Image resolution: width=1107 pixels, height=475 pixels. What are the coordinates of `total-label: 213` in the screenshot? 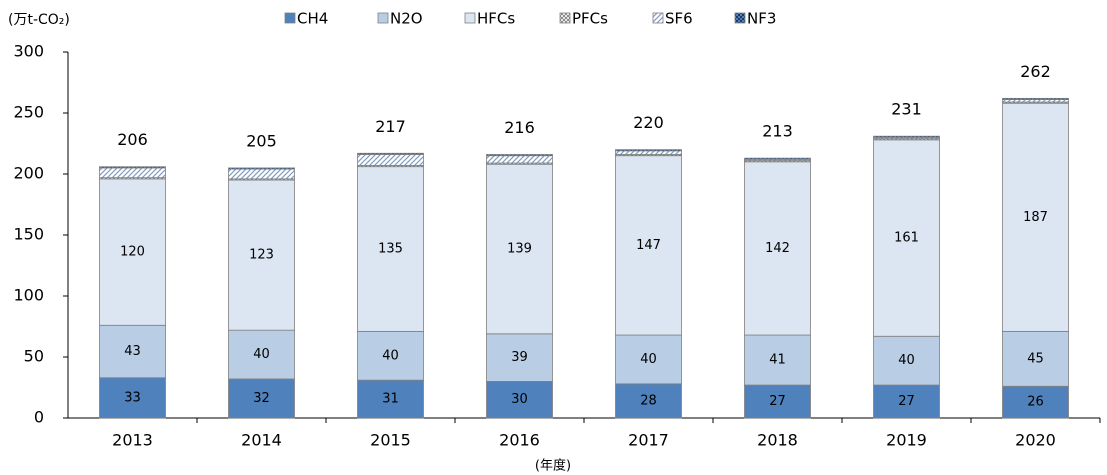 It's located at (777, 131).